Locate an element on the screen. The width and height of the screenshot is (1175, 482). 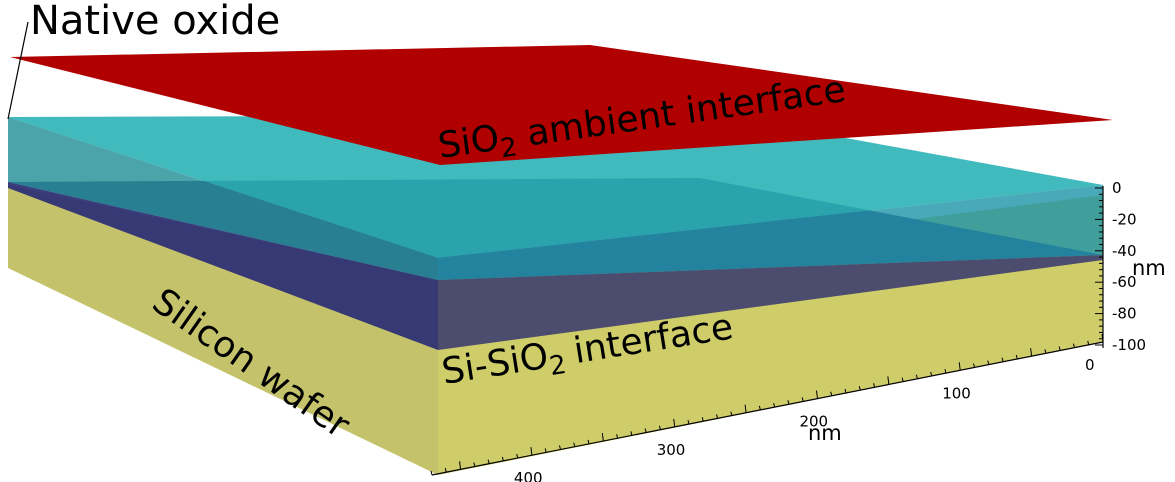
si-sio2-left-face is located at coordinates (223, 266).